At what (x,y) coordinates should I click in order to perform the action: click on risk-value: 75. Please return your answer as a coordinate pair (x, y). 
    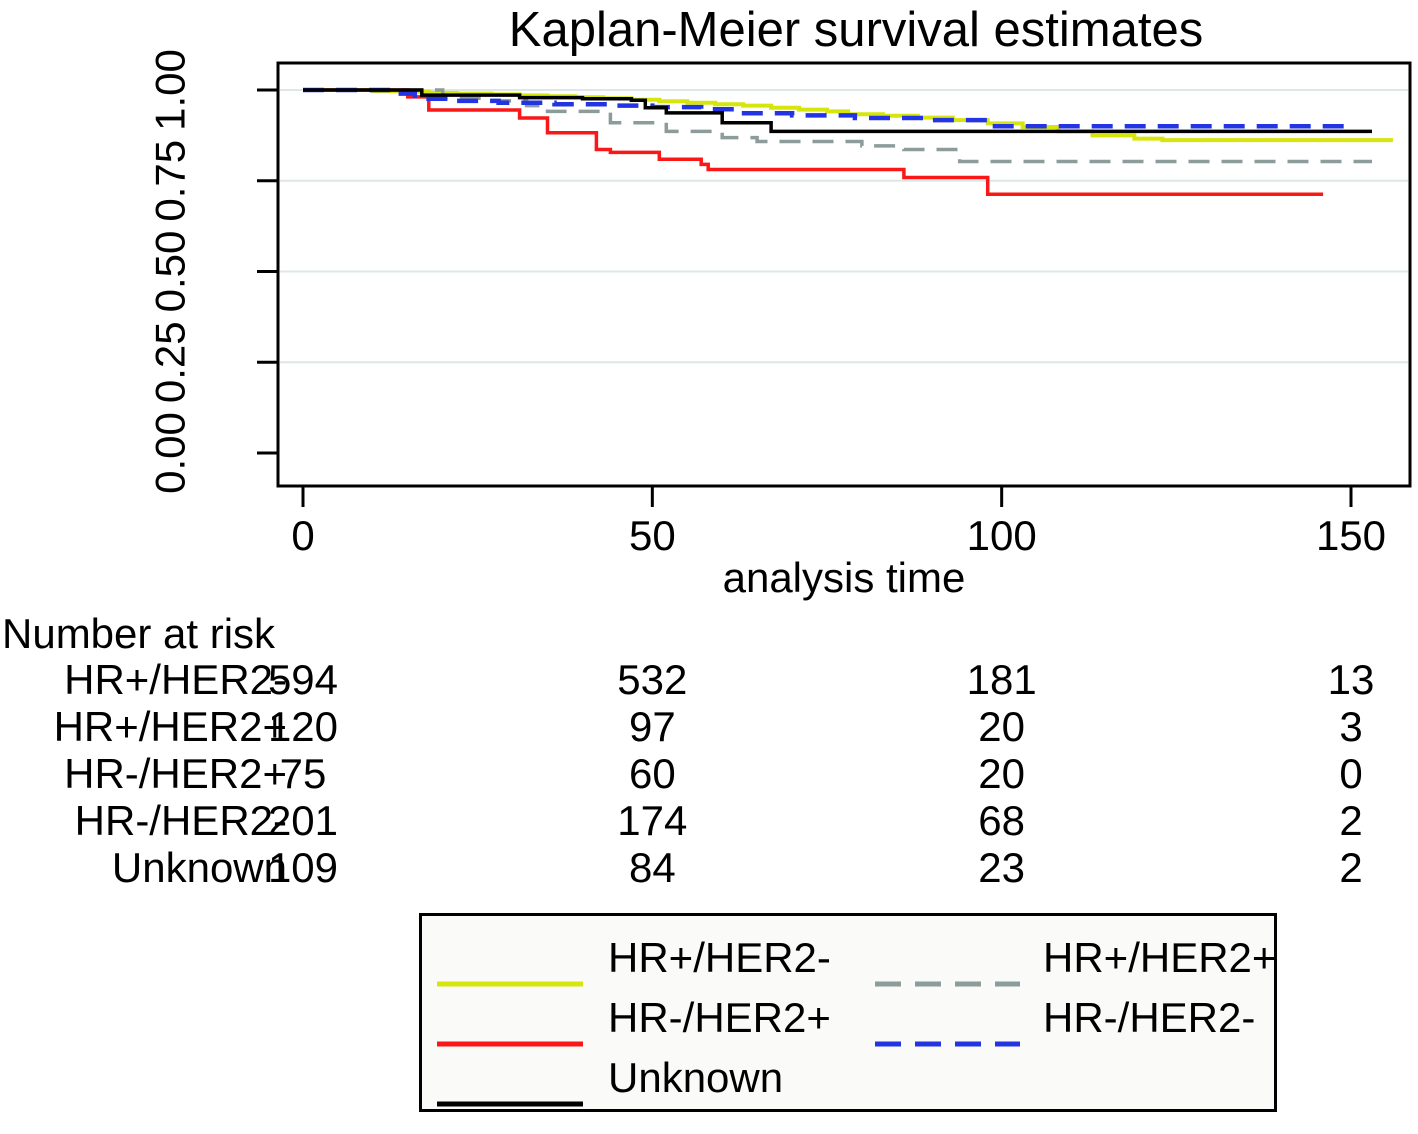
    Looking at the image, I should click on (303, 773).